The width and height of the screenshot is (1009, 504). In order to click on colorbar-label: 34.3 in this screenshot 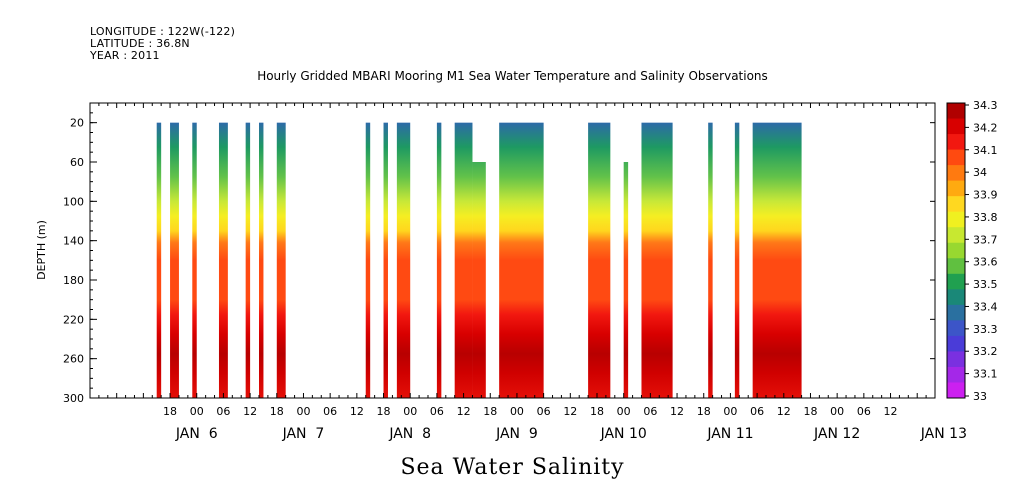, I will do `click(985, 105)`.